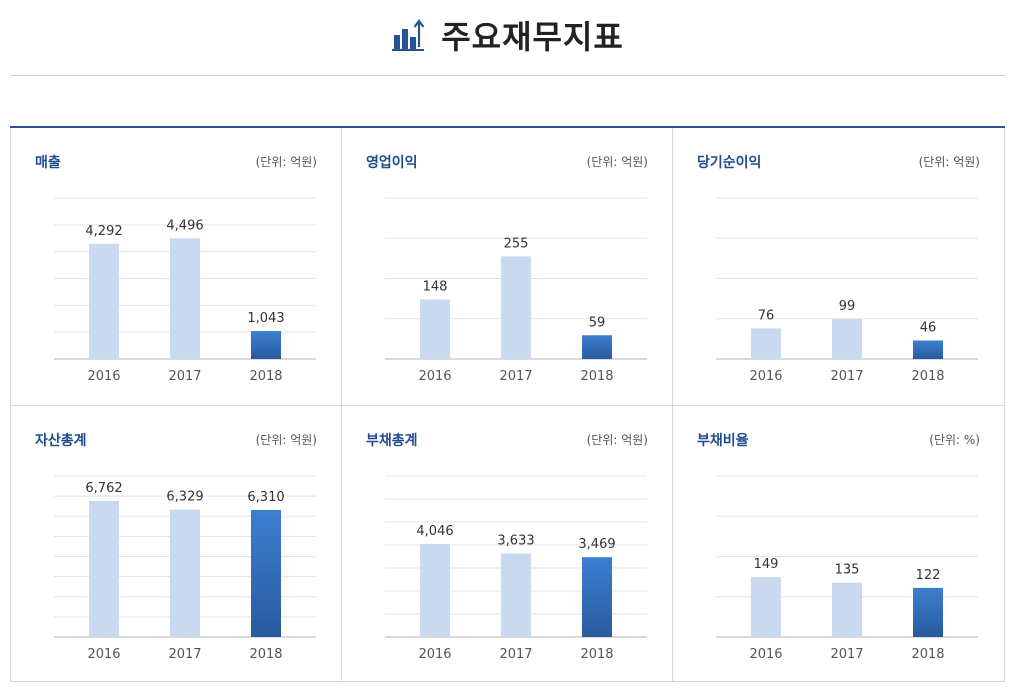 This screenshot has width=1016, height=689. I want to click on chart-panel: 자산총계 (단위: 억원) 6,762 2016 6,329 2017 6,310 2018, so click(175, 543).